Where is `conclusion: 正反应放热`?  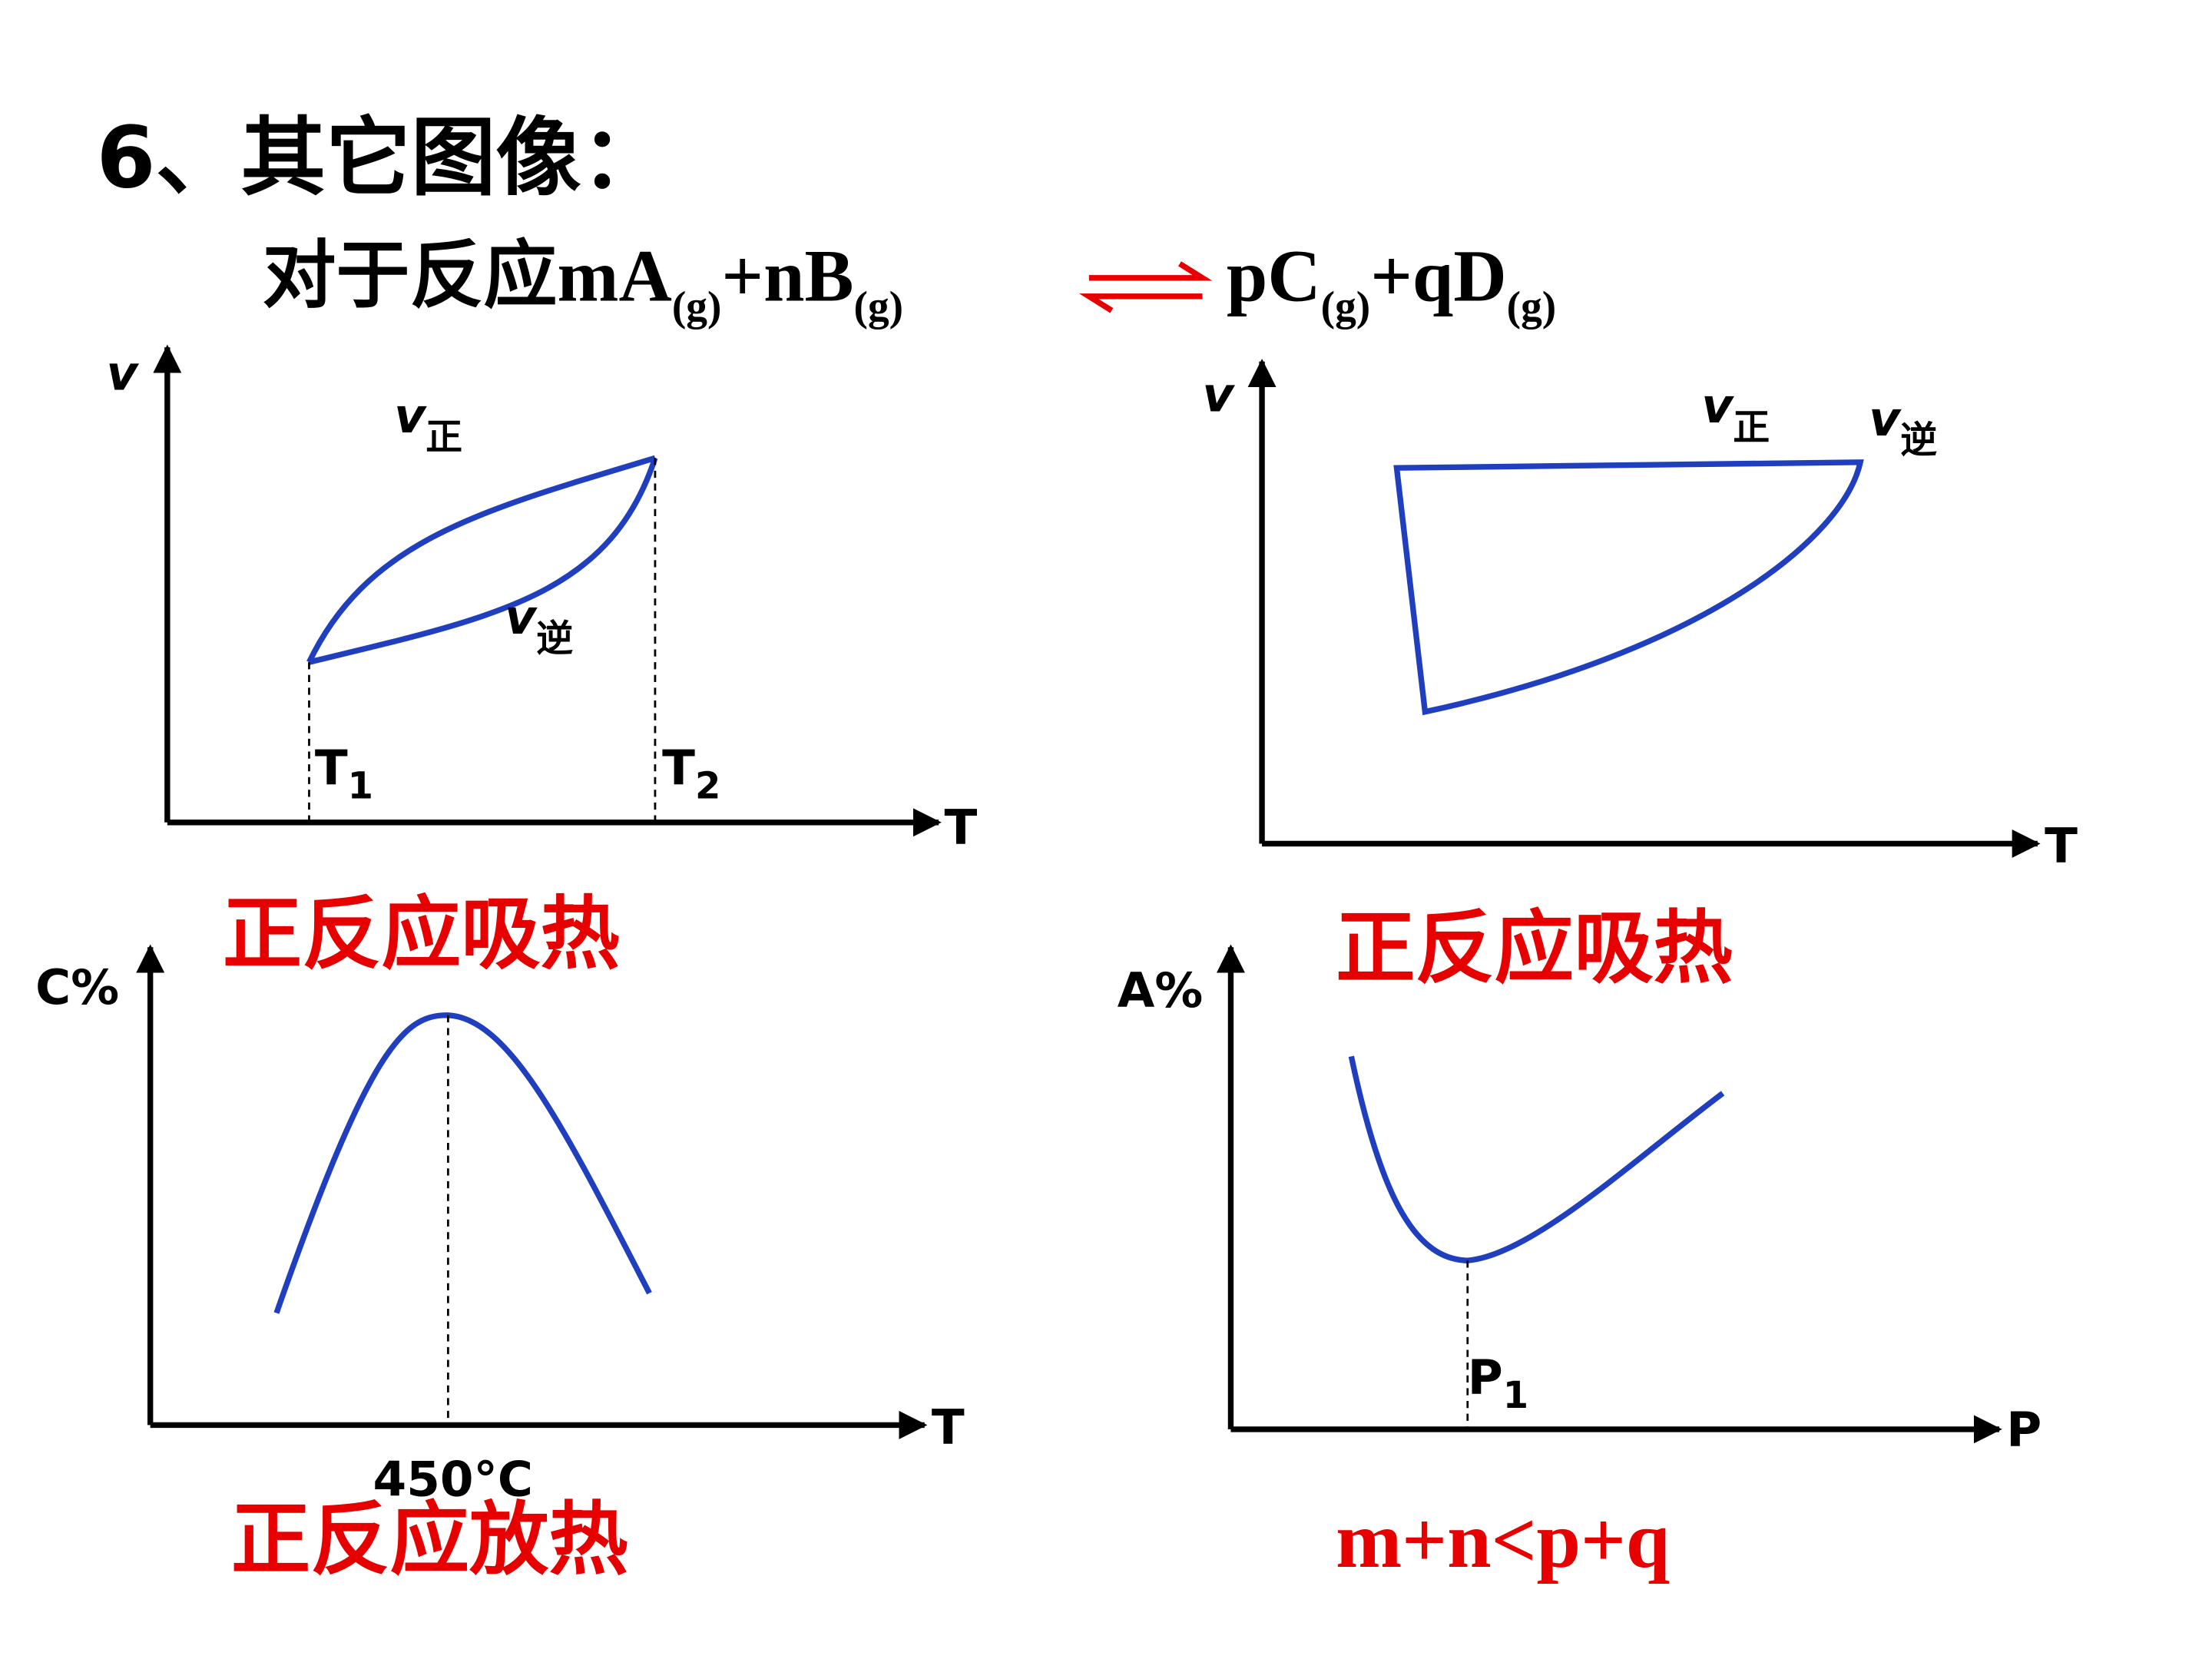
conclusion: 正反应放热 is located at coordinates (429, 1540).